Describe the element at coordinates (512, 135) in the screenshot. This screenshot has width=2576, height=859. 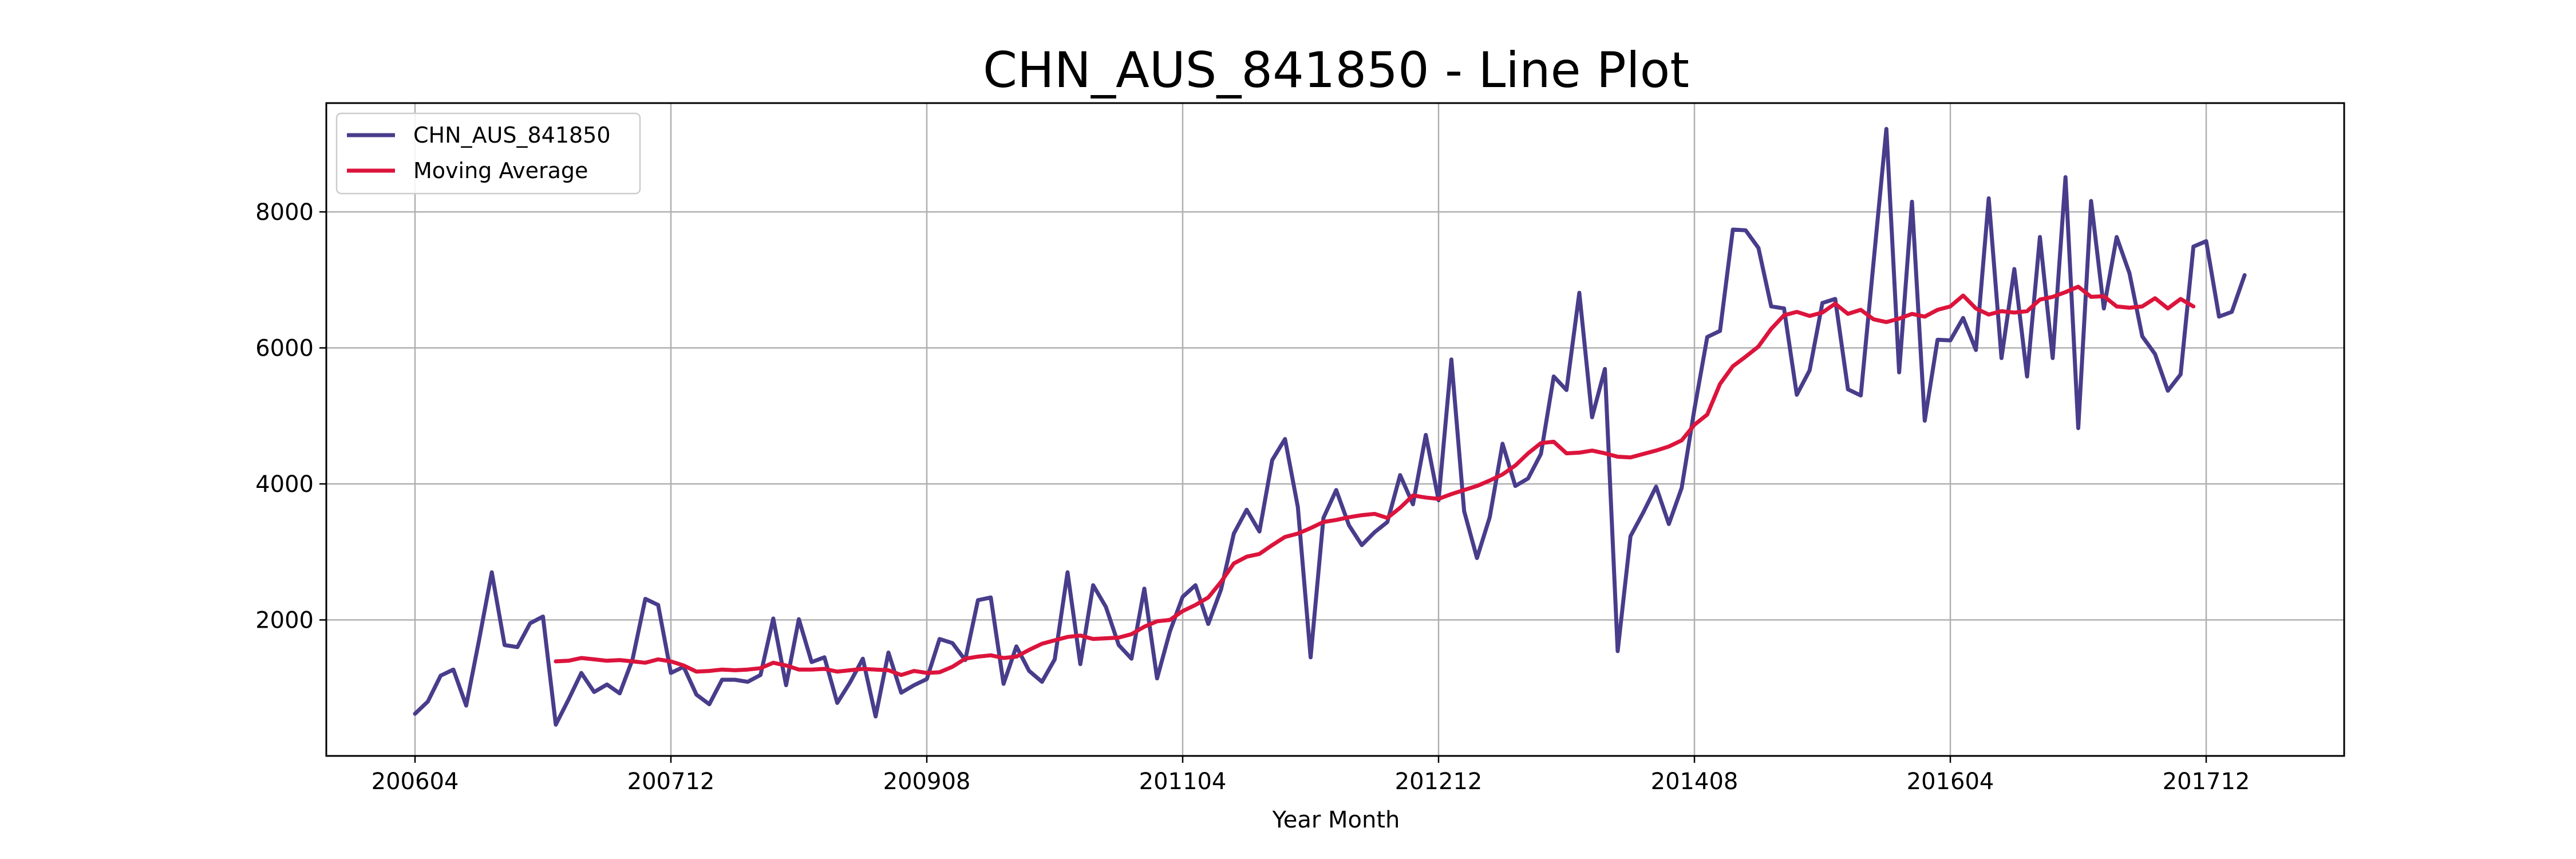
I see `legend-label-series: CHN_AUS_841850` at that location.